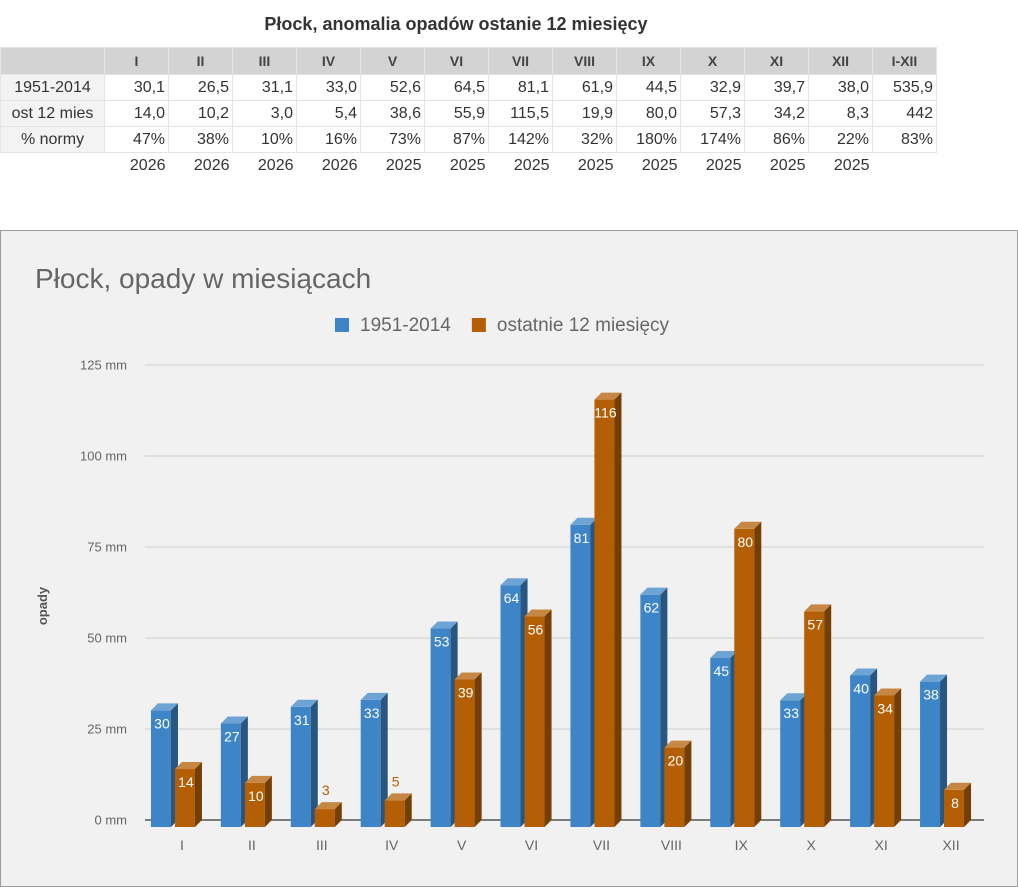 The height and width of the screenshot is (887, 1018). Describe the element at coordinates (456, 87) in the screenshot. I see `table-cell: 64,5` at that location.